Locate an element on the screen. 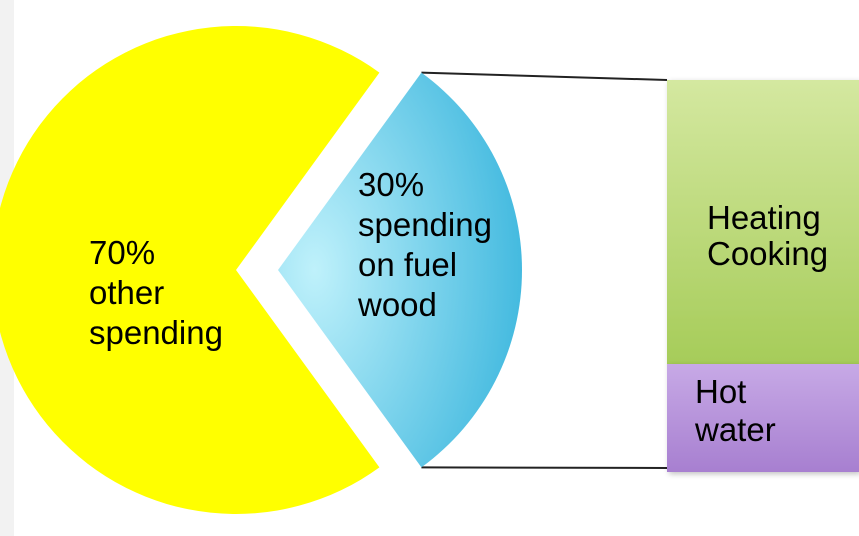 The width and height of the screenshot is (859, 536). label-fuel-wood-line: on fuel is located at coordinates (407, 264).